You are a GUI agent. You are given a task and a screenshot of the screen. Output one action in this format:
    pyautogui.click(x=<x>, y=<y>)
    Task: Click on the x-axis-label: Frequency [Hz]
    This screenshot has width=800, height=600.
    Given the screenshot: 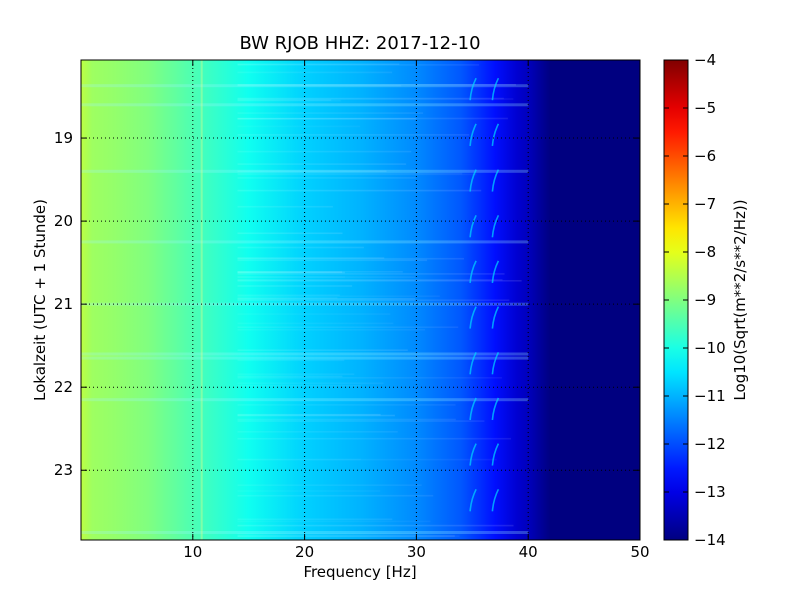 What is the action you would take?
    pyautogui.click(x=359, y=572)
    